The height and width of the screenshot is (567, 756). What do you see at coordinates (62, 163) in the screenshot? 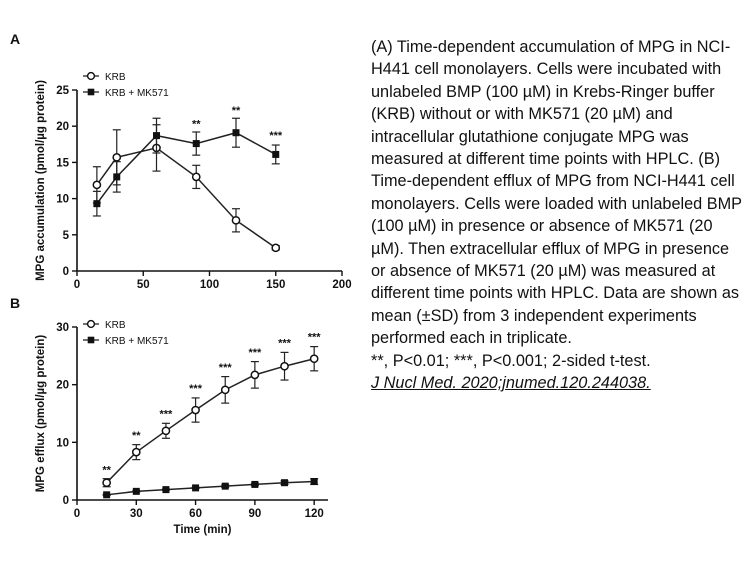
I see `y-tick-label: 15` at bounding box center [62, 163].